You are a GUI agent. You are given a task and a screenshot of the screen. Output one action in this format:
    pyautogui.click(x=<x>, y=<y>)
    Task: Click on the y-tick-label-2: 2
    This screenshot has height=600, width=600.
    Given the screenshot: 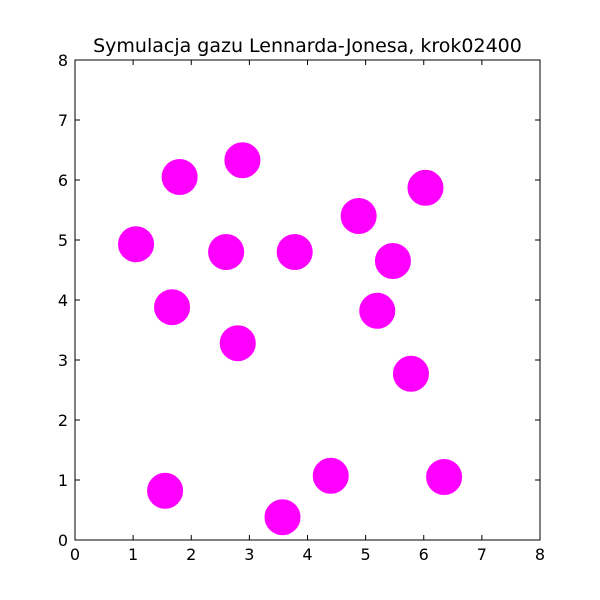 What is the action you would take?
    pyautogui.click(x=63, y=420)
    